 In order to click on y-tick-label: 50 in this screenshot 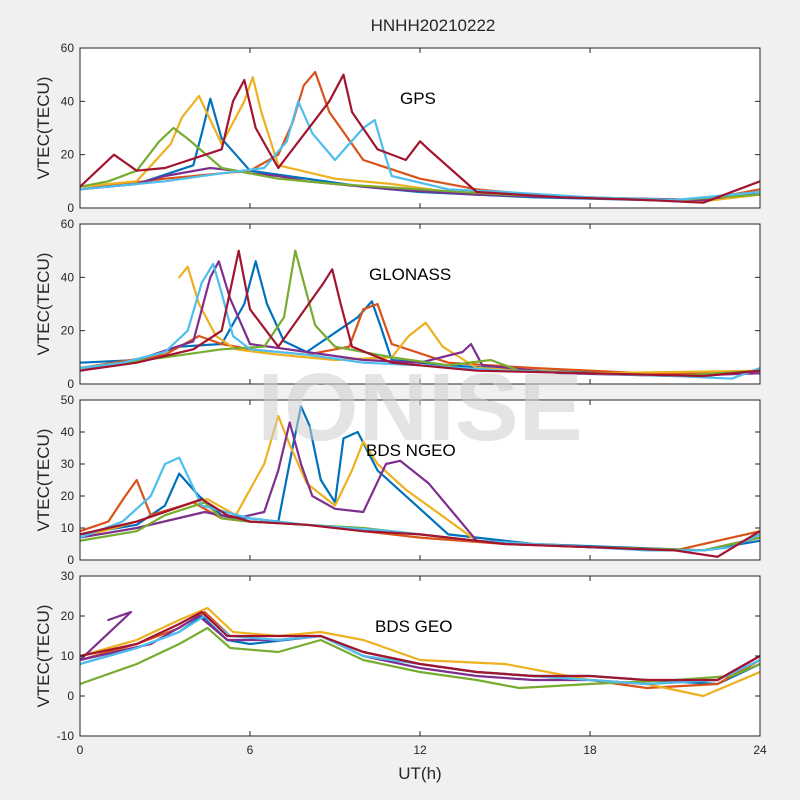, I will do `click(68, 400)`.